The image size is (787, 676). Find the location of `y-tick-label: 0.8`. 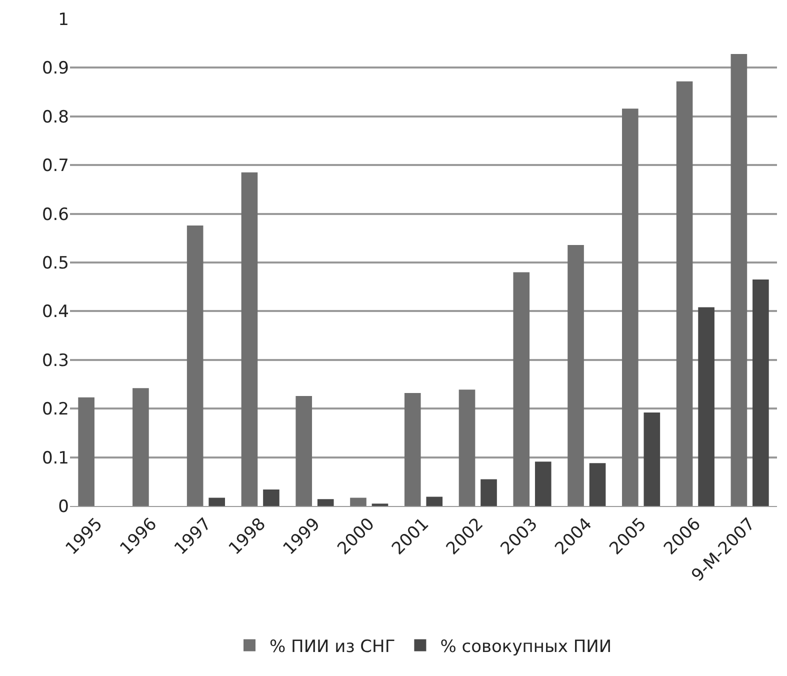

y-tick-label: 0.8 is located at coordinates (55, 117).